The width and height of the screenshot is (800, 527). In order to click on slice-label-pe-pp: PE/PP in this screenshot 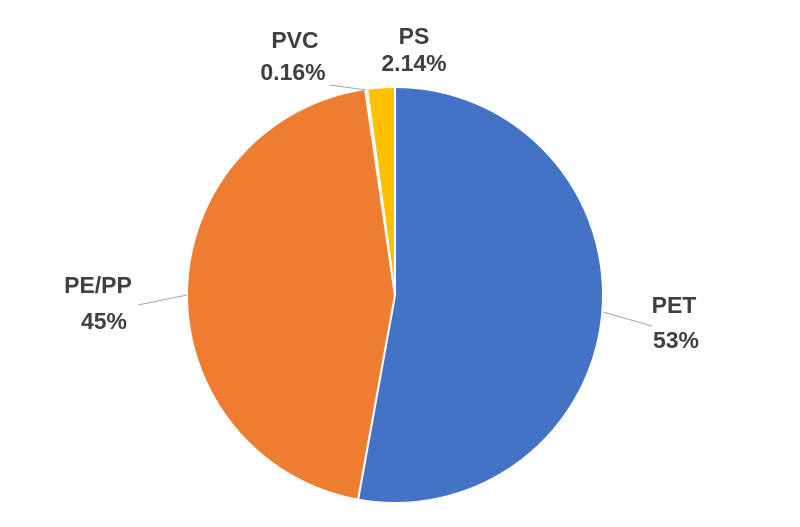, I will do `click(98, 285)`.